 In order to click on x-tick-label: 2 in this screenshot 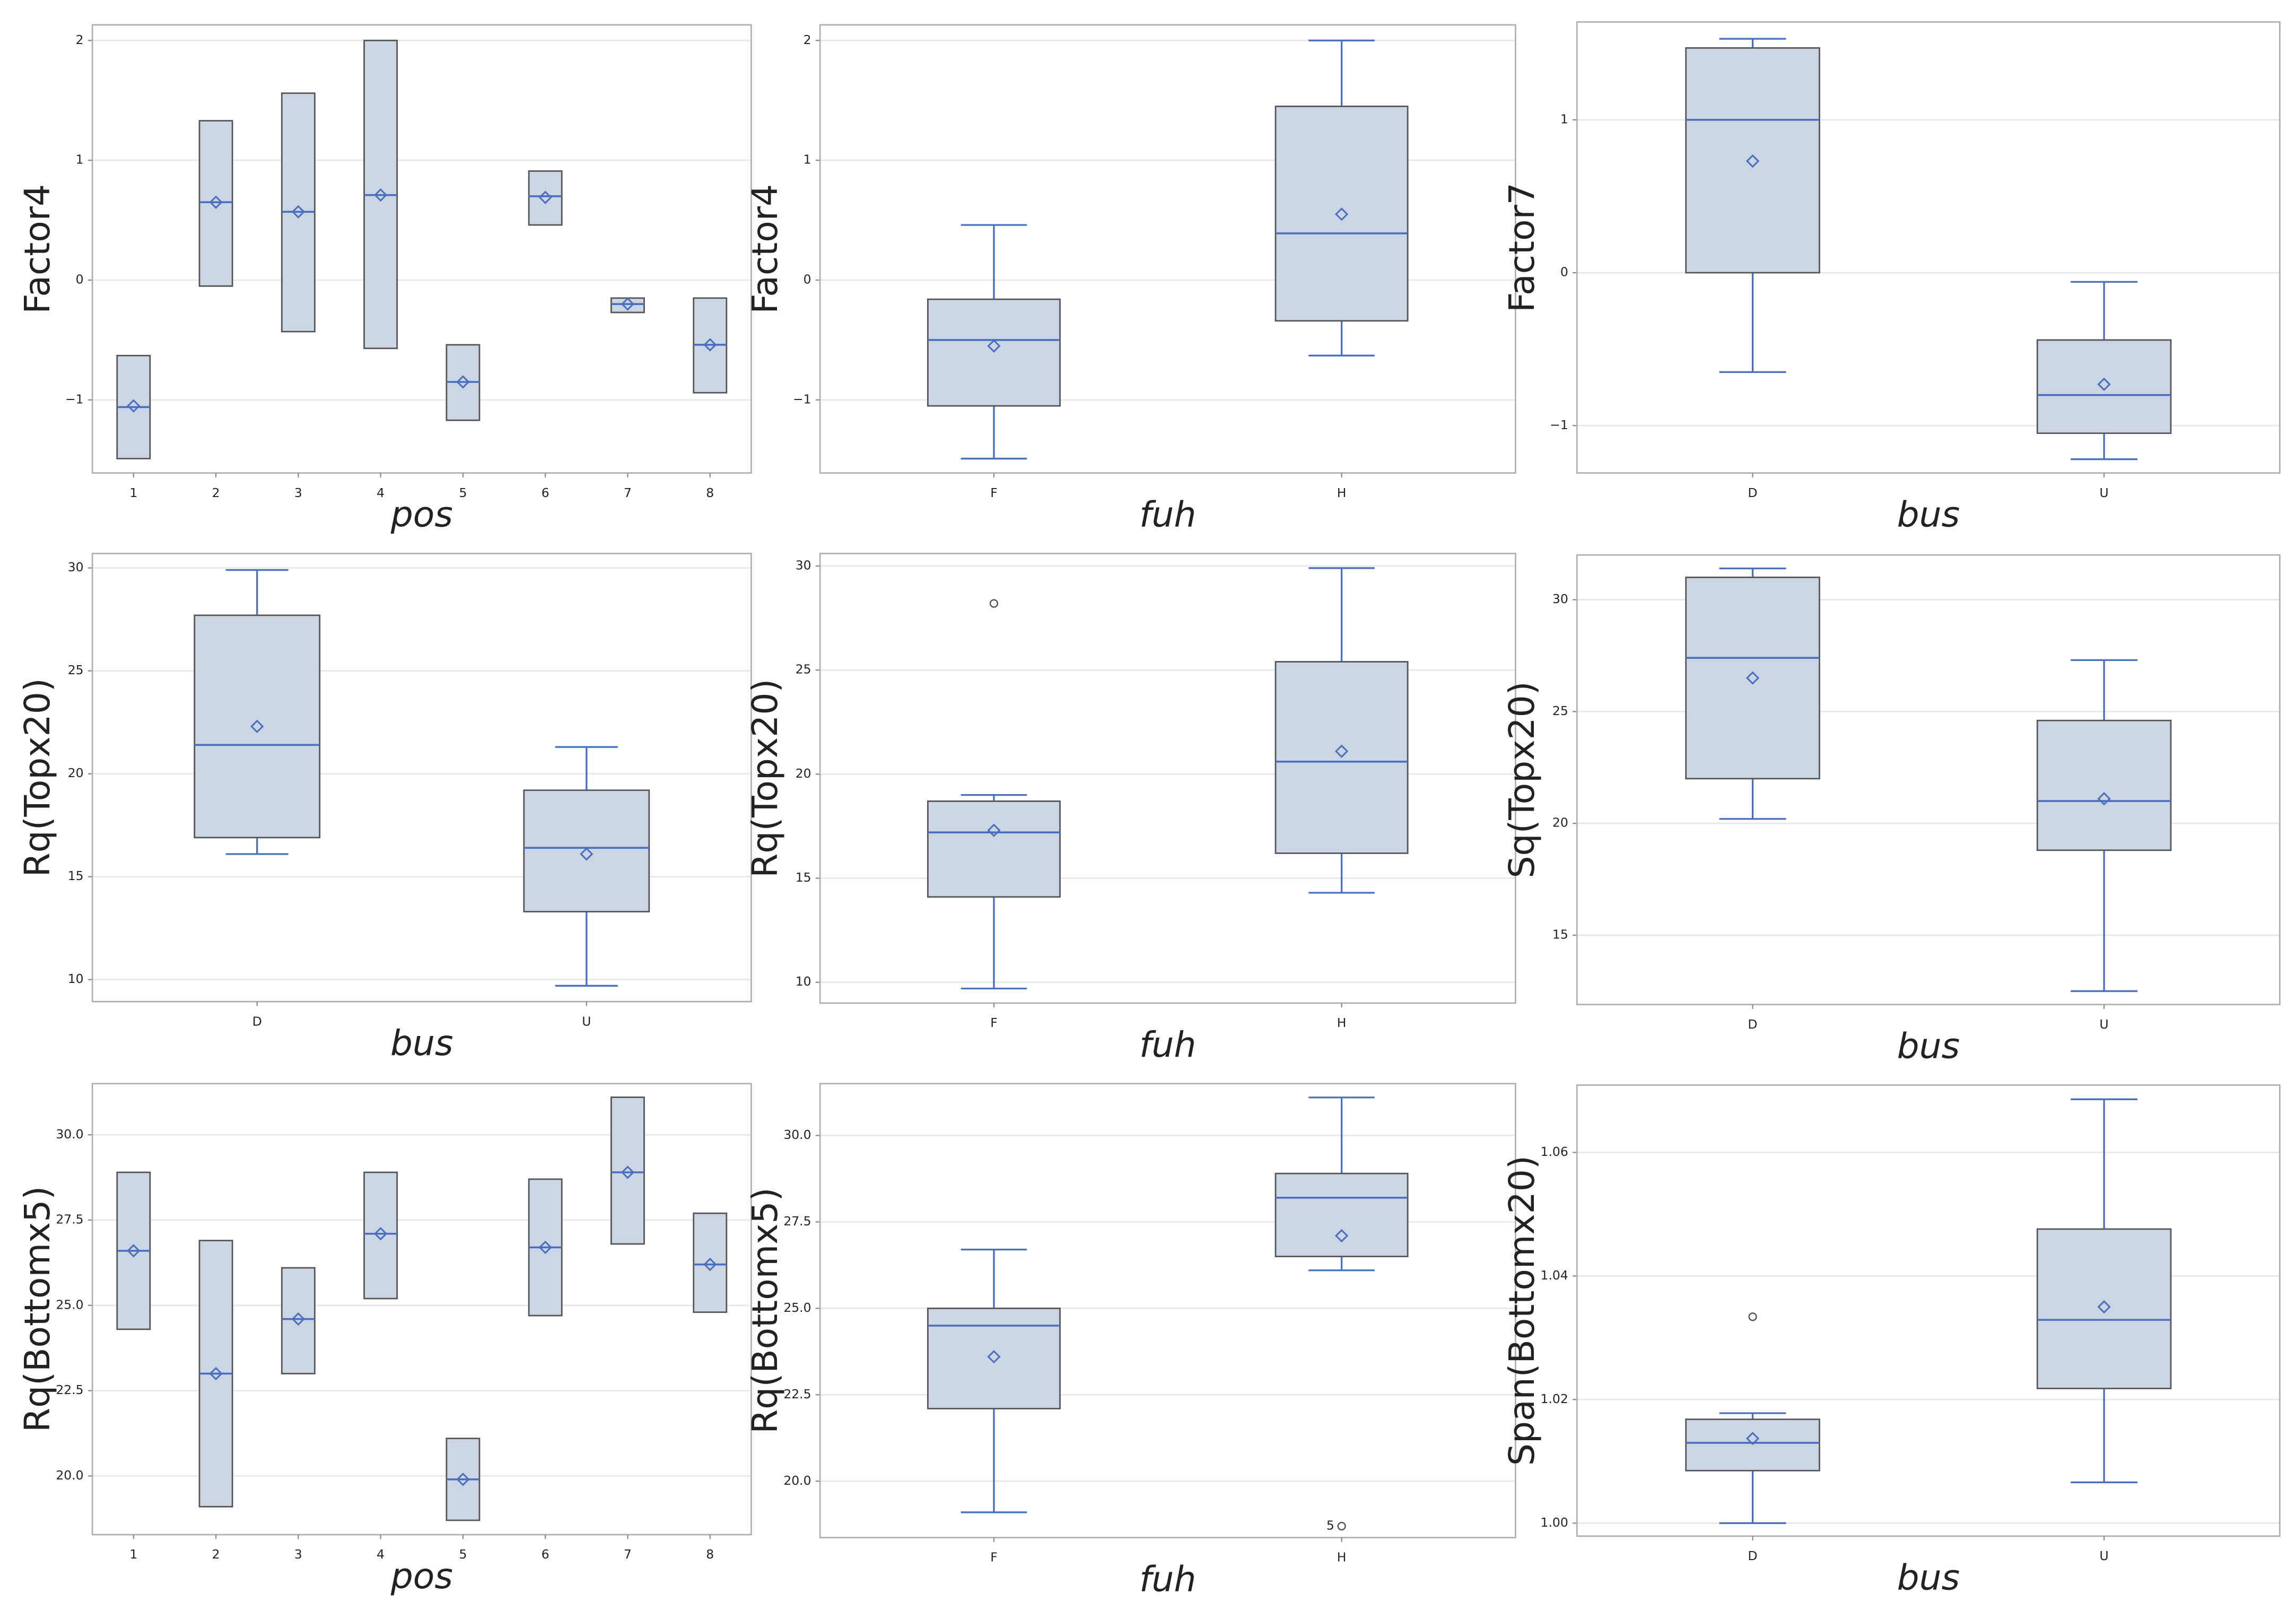, I will do `click(216, 1554)`.